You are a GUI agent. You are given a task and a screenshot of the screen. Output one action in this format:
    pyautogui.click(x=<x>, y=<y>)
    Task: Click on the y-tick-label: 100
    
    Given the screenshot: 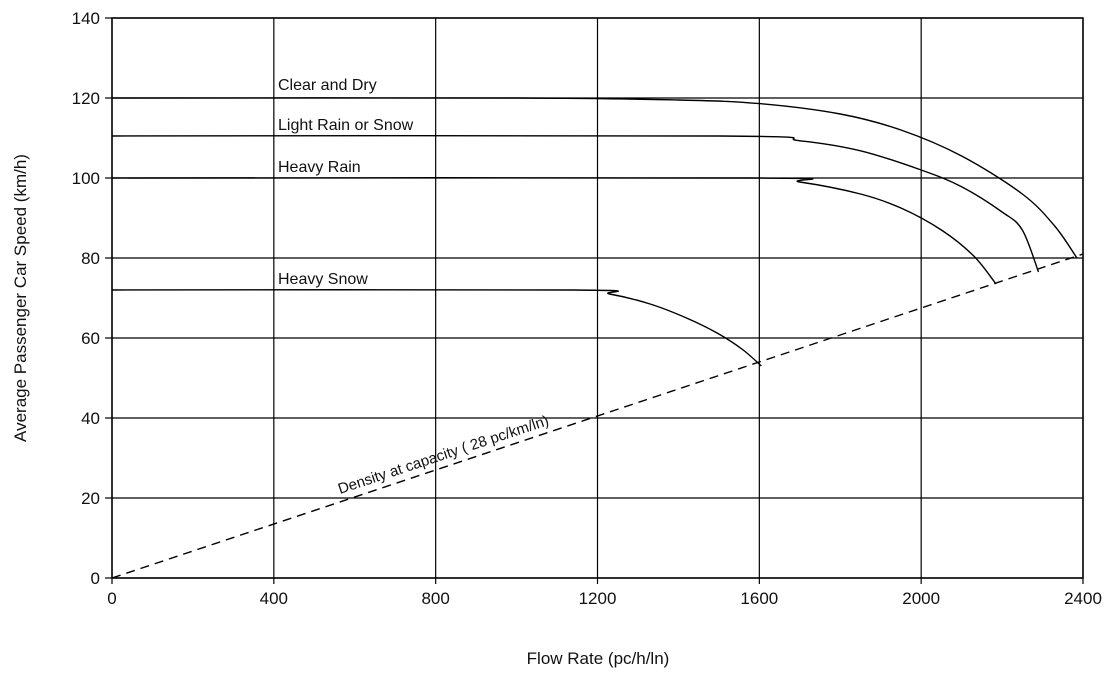 What is the action you would take?
    pyautogui.click(x=86, y=178)
    